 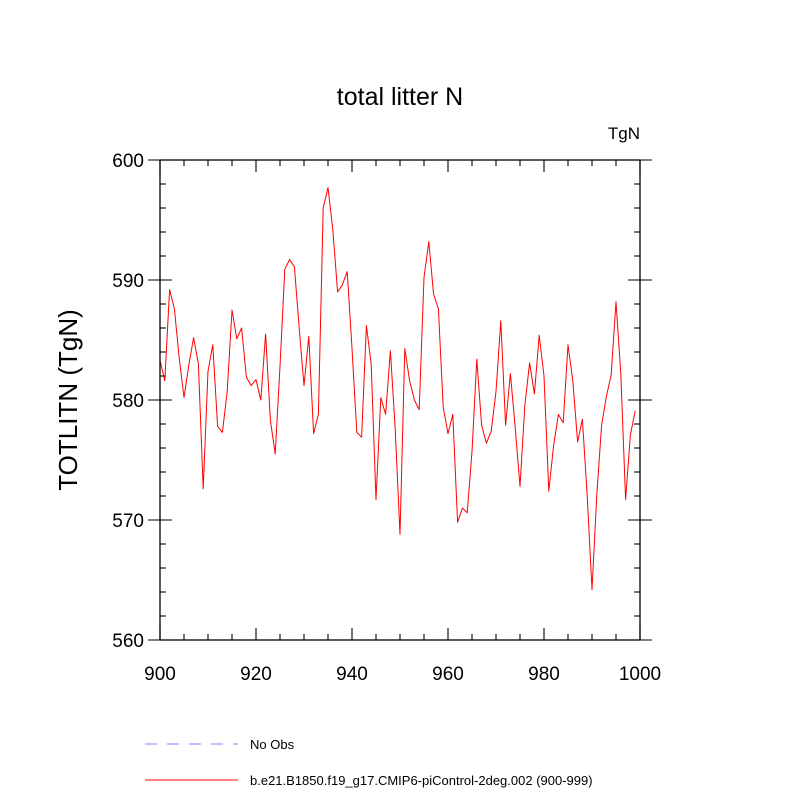 I want to click on x-tick-label: 920, so click(x=256, y=674).